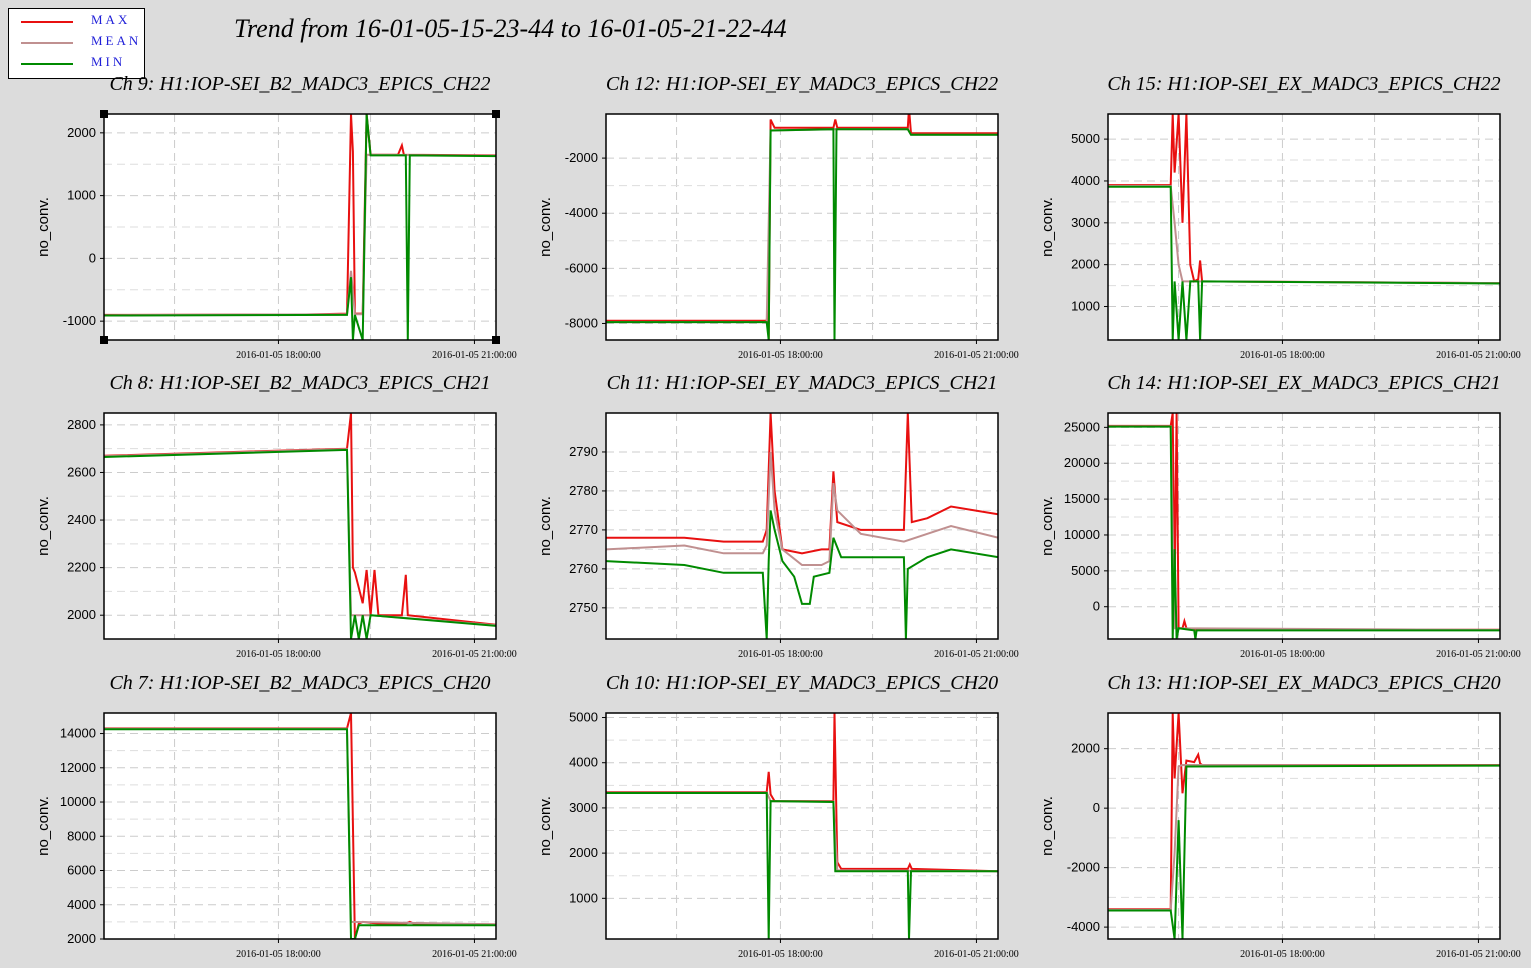 The width and height of the screenshot is (1531, 968). I want to click on y-tick-label: 2780, so click(583, 490).